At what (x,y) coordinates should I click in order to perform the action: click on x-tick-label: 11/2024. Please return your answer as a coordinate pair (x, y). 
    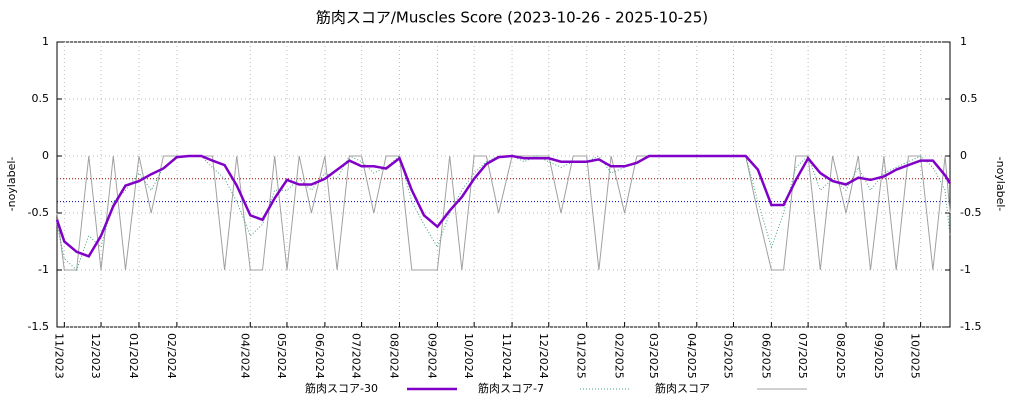
    Looking at the image, I should click on (506, 356).